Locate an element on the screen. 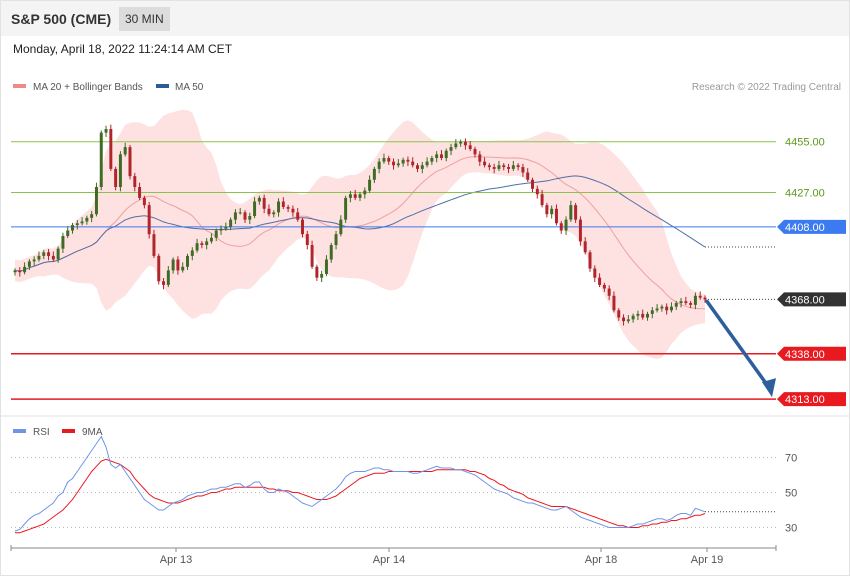  interval-badge: 30 MIN is located at coordinates (144, 19).